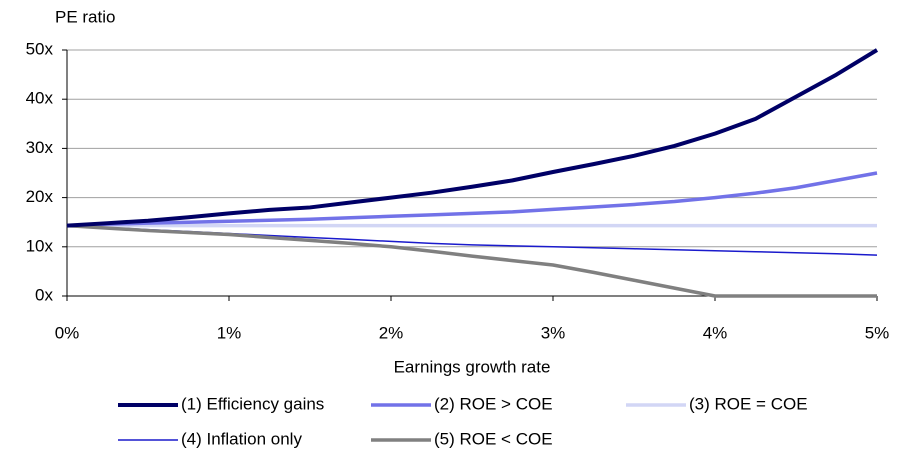  What do you see at coordinates (553, 332) in the screenshot?
I see `x-tick-label: 3%` at bounding box center [553, 332].